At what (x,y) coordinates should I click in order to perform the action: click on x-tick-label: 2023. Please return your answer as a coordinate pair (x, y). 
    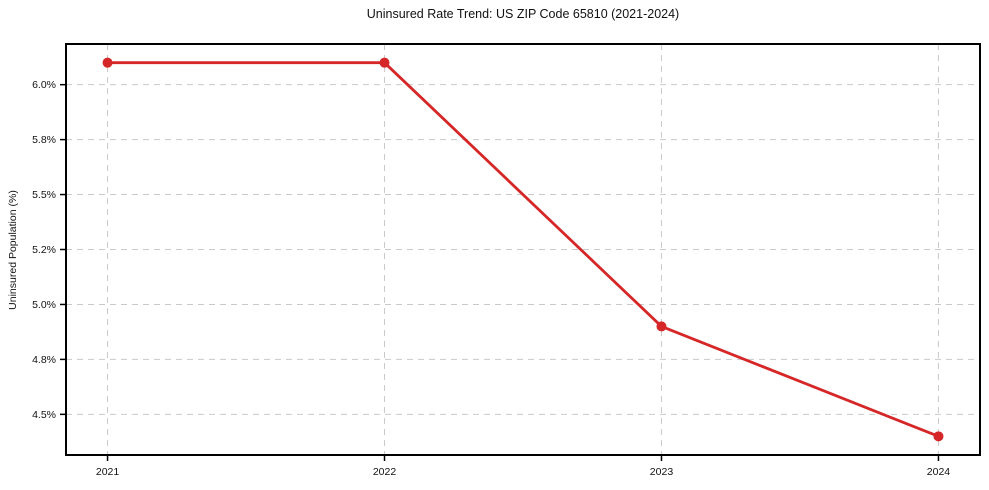
    Looking at the image, I should click on (662, 472).